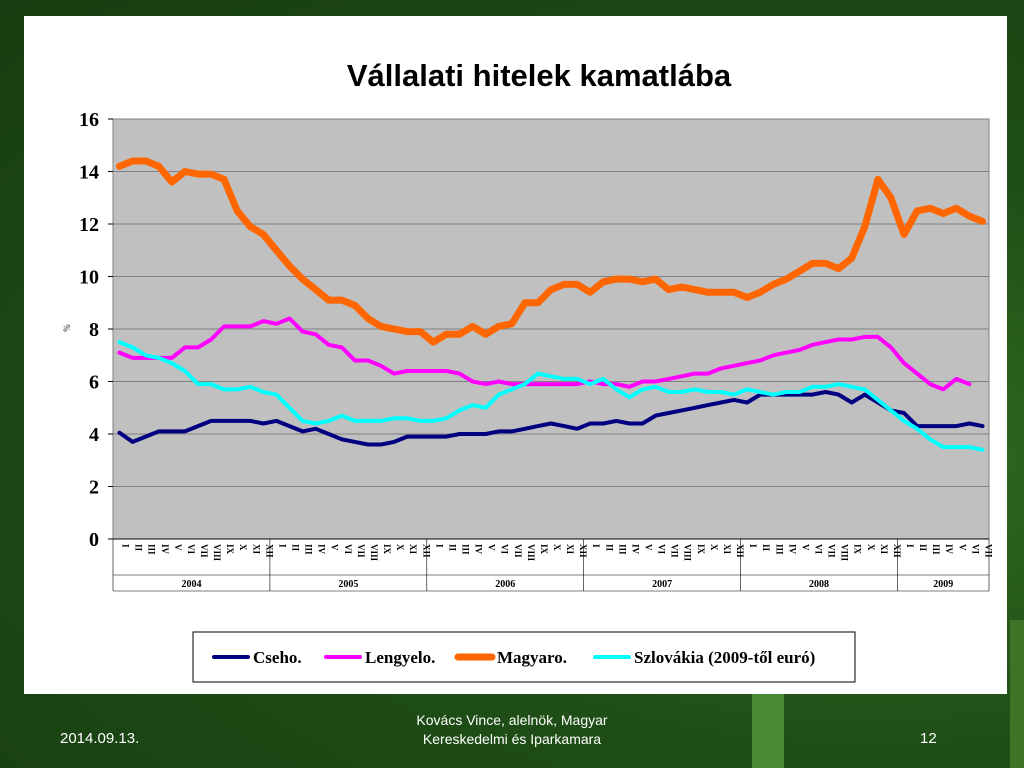  Describe the element at coordinates (662, 584) in the screenshot. I see `x-year-label: 2007` at that location.